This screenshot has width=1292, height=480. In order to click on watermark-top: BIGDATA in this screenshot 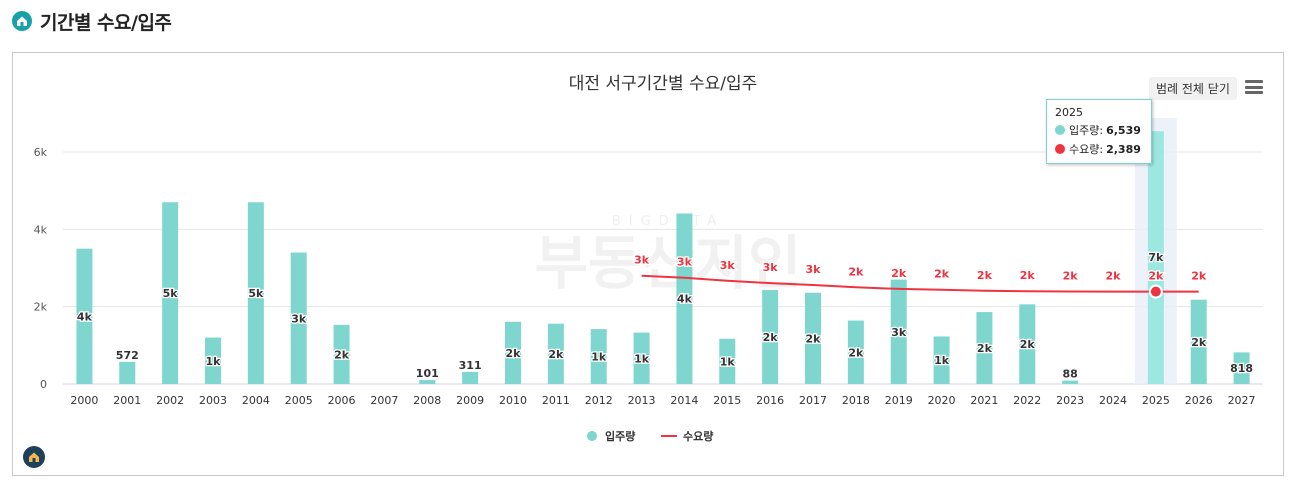, I will do `click(668, 221)`.